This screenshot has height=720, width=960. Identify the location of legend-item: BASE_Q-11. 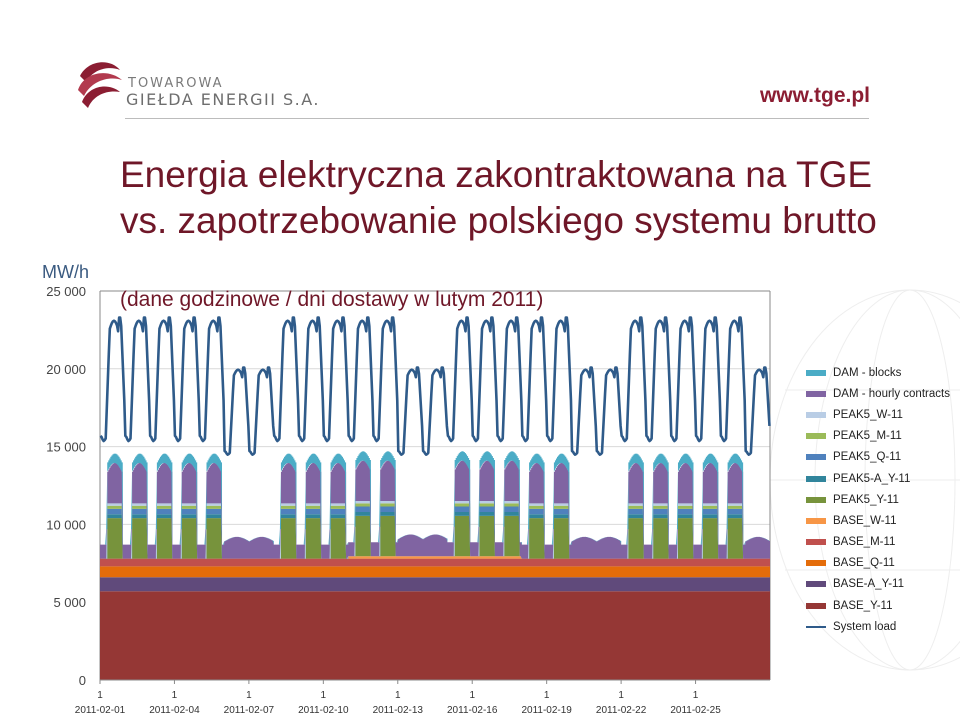
(878, 563).